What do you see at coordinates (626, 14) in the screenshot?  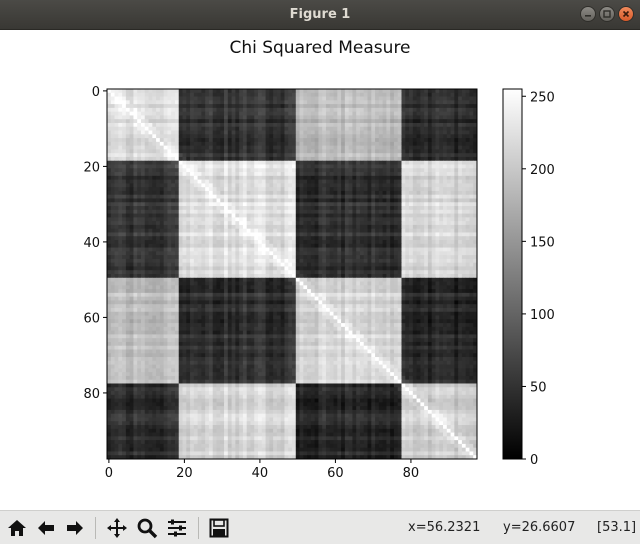 I see `close-button` at bounding box center [626, 14].